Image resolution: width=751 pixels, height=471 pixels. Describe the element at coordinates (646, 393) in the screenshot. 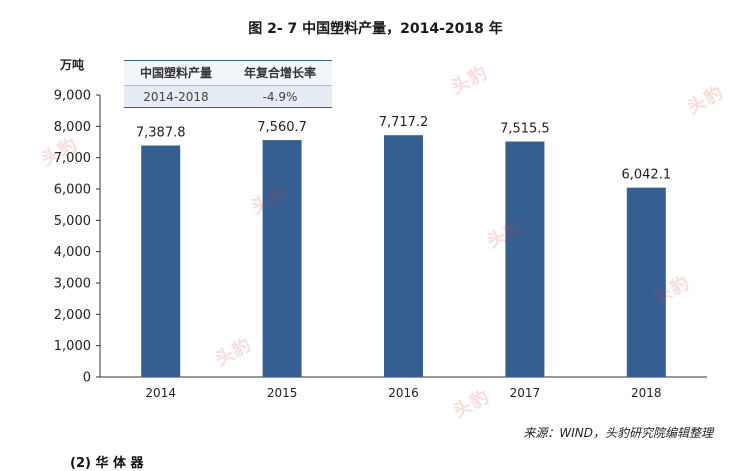

I see `x-tick-label: 2018` at that location.